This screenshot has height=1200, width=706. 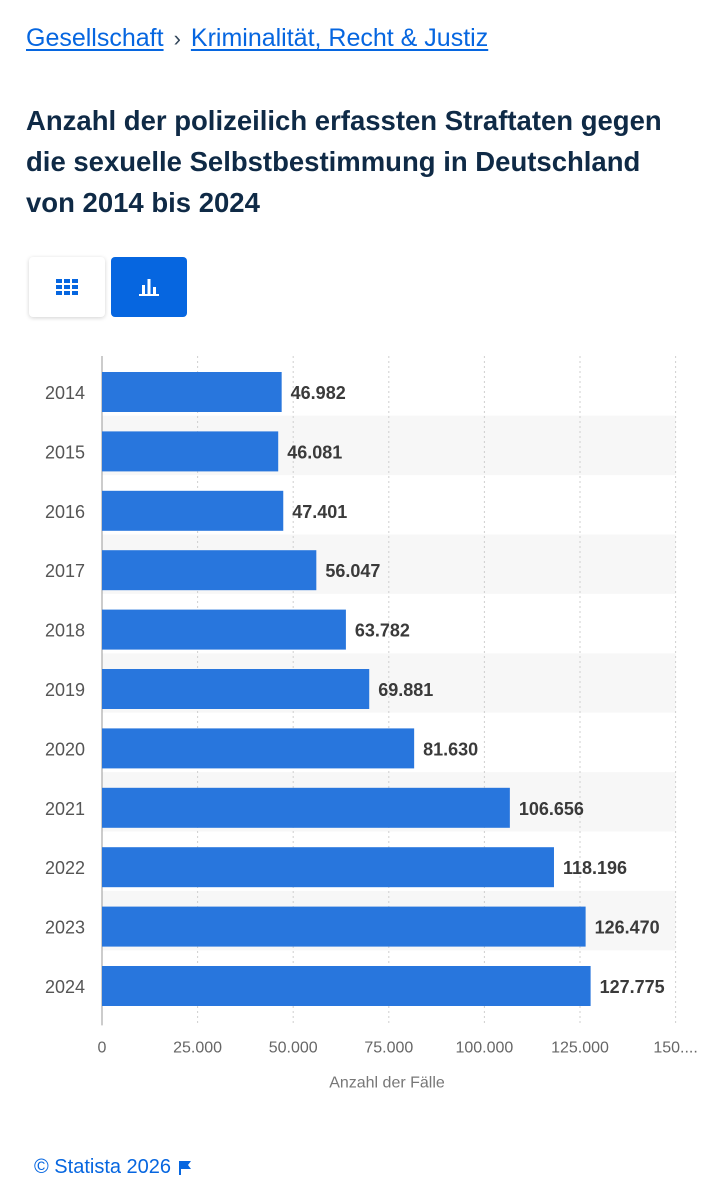 What do you see at coordinates (328, 867) in the screenshot?
I see `bar-2022` at bounding box center [328, 867].